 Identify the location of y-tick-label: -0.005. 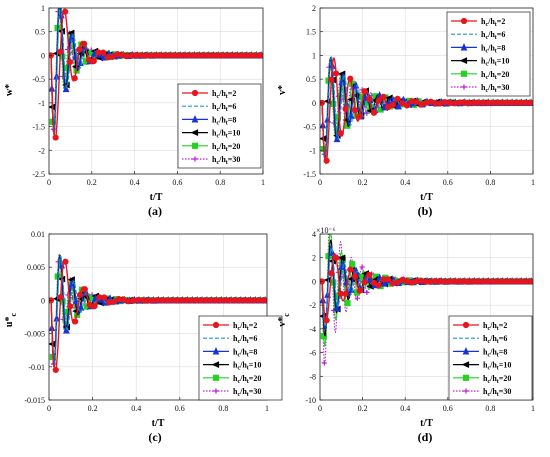
(34, 334).